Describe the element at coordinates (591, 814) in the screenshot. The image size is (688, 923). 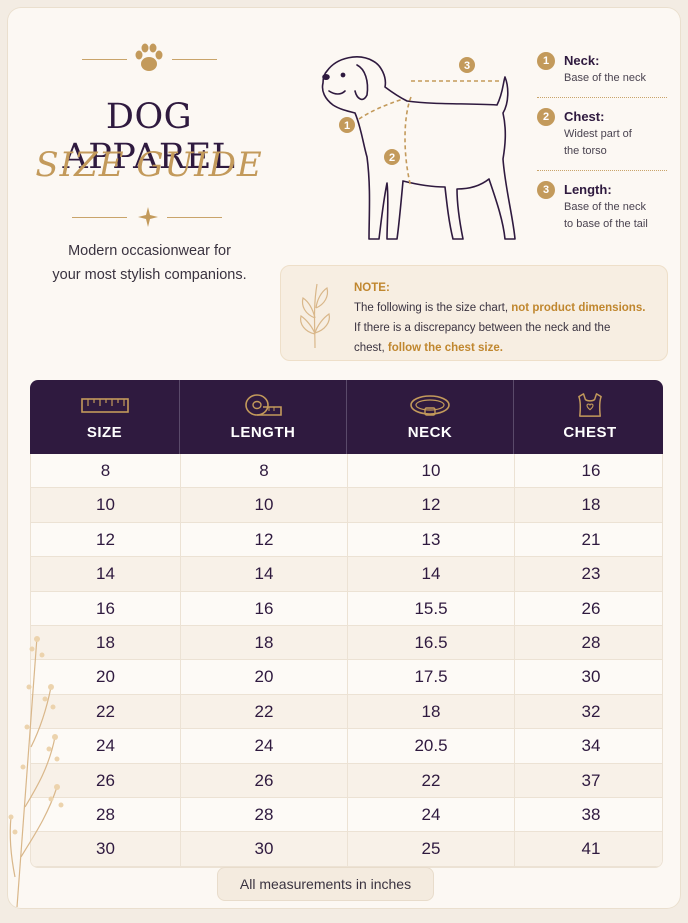
I see `table-cell: 38` at that location.